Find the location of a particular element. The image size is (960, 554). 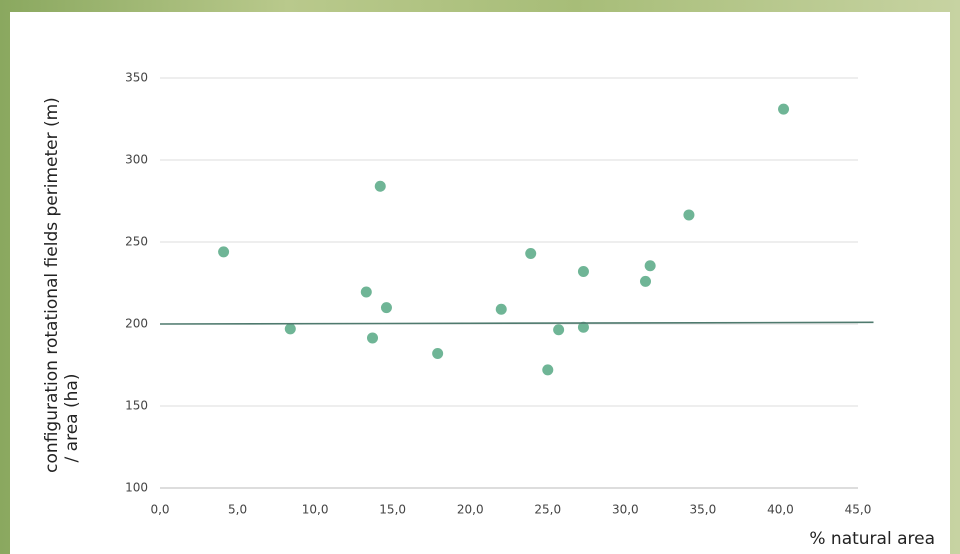

trend-line is located at coordinates (516, 323).